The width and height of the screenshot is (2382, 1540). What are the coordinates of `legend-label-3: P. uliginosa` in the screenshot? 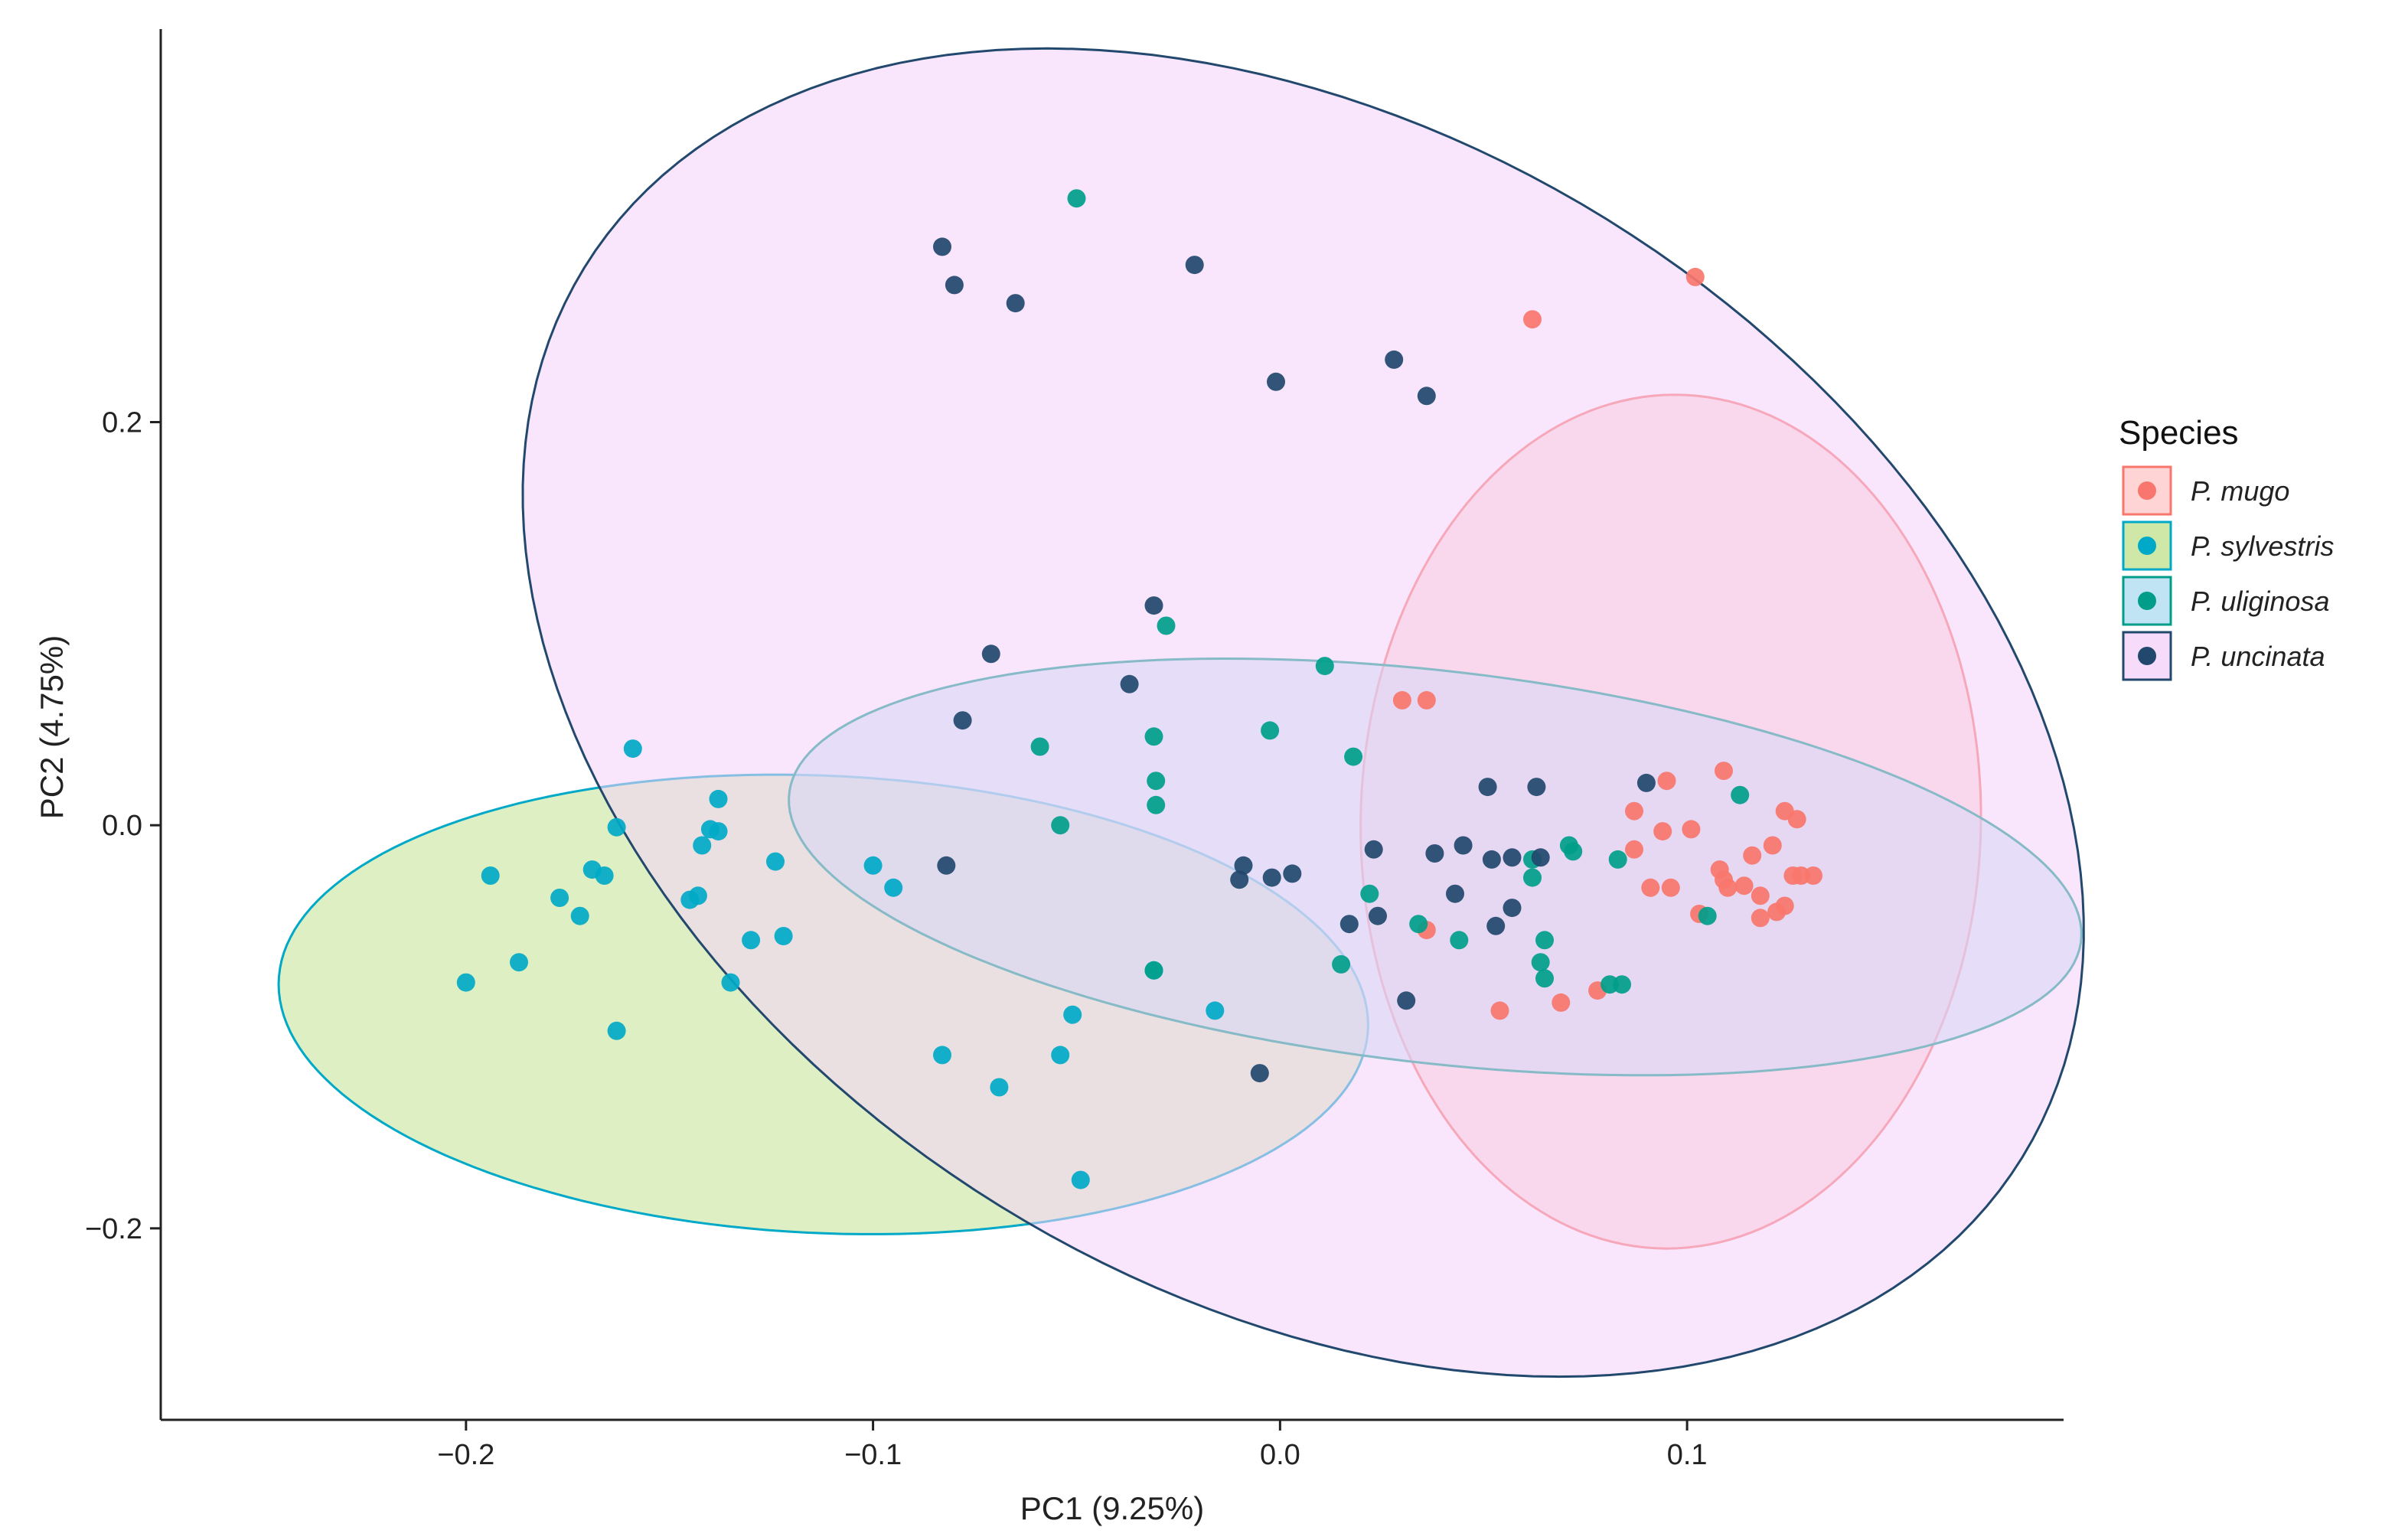 It's located at (2260, 602).